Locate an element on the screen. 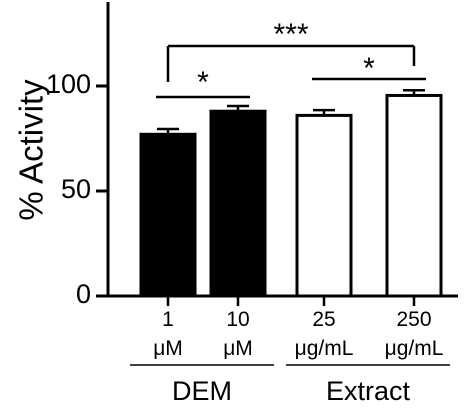  y-tick-label: 50 is located at coordinates (76, 189).